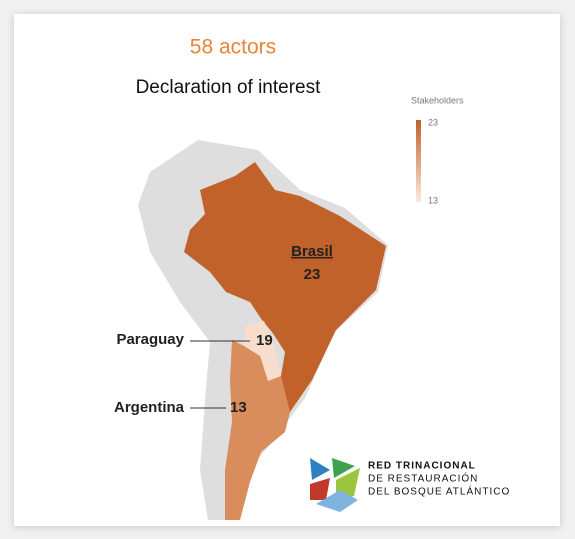 Image resolution: width=575 pixels, height=539 pixels. I want to click on logo-line: DE RESTAURACIÓN, so click(423, 478).